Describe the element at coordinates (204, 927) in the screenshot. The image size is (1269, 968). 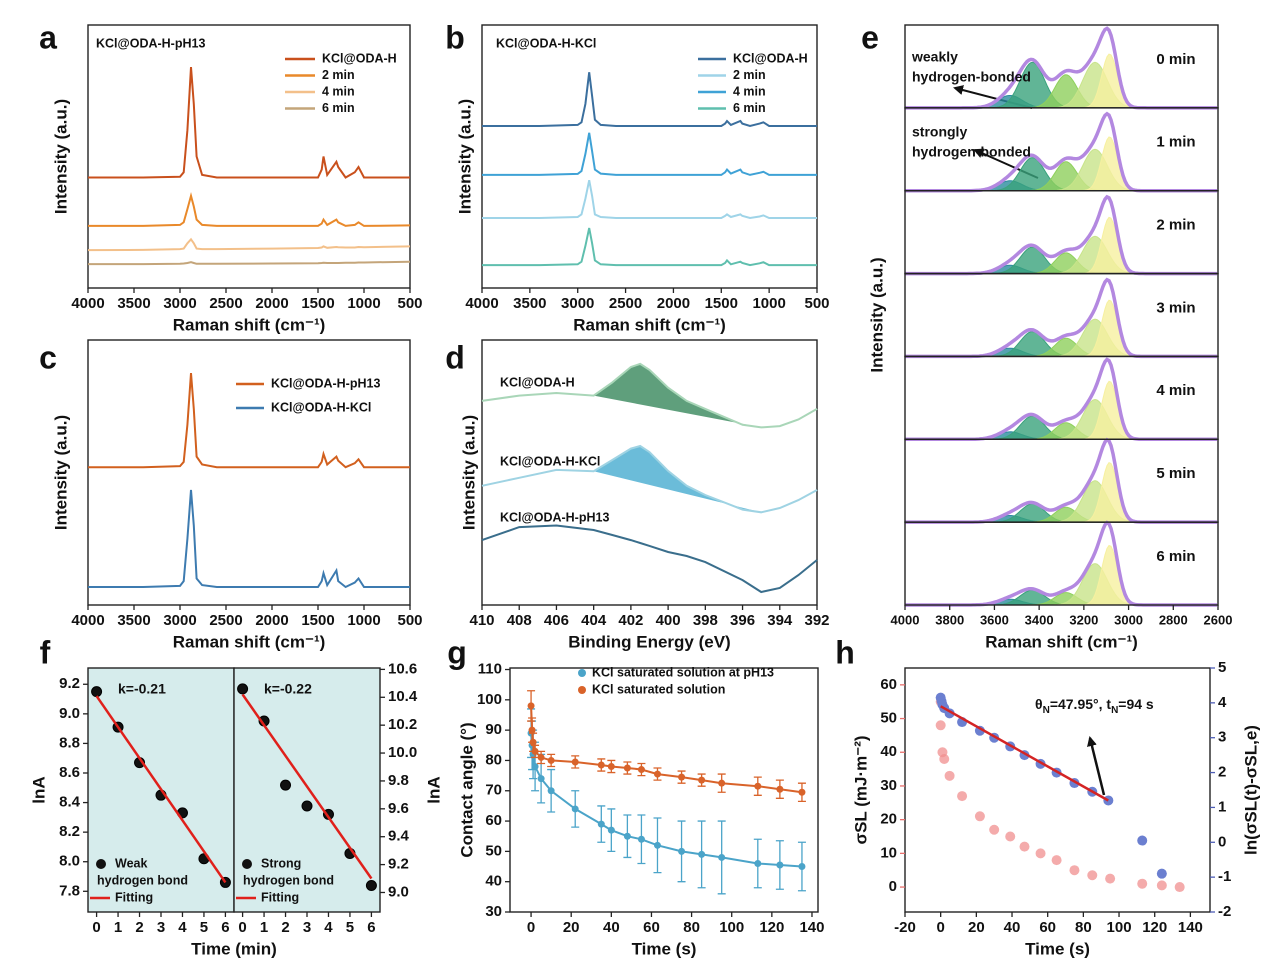
I see `x-tick-label: 5` at that location.